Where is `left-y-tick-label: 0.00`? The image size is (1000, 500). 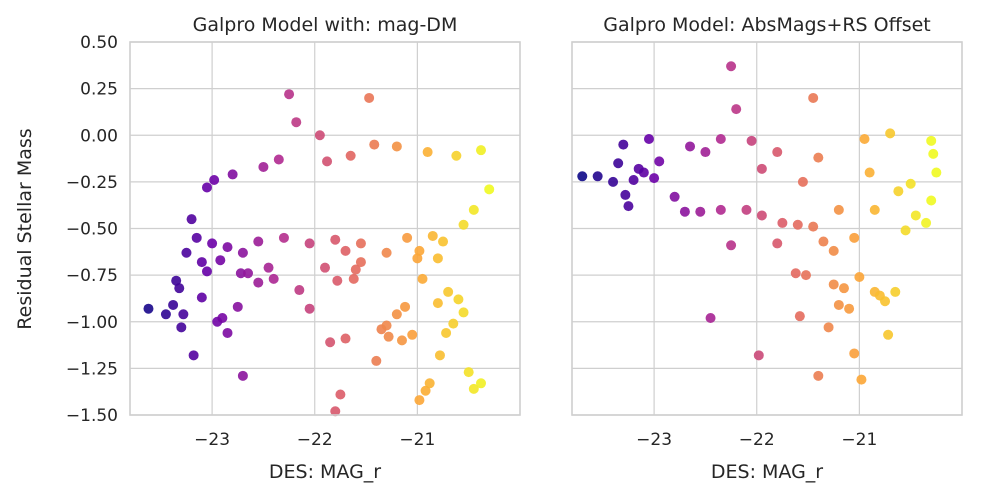 left-y-tick-label: 0.00 is located at coordinates (99, 136).